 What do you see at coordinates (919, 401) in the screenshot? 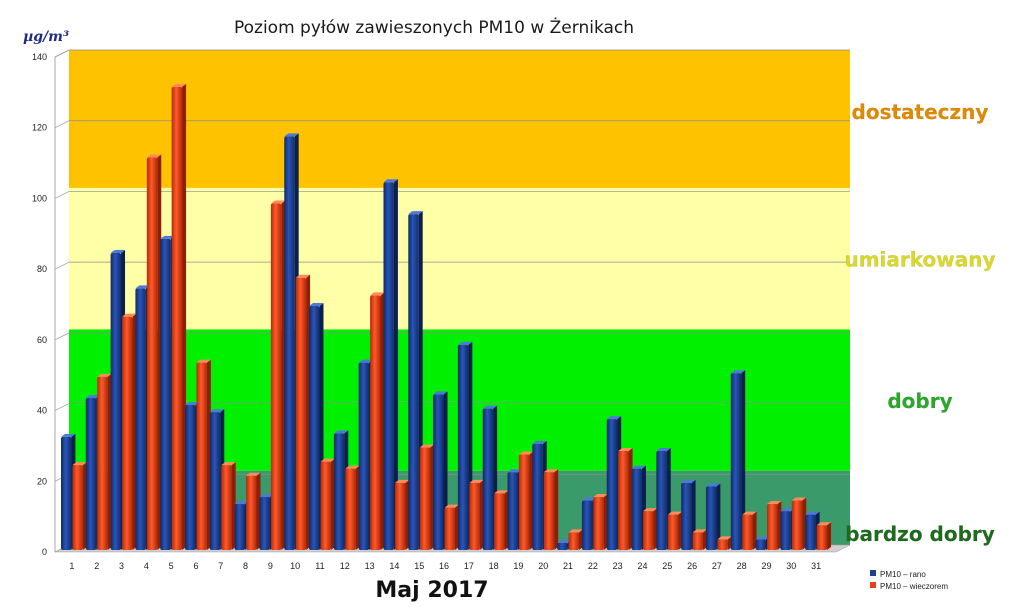
I see `zone-label-1: dobry` at bounding box center [919, 401].